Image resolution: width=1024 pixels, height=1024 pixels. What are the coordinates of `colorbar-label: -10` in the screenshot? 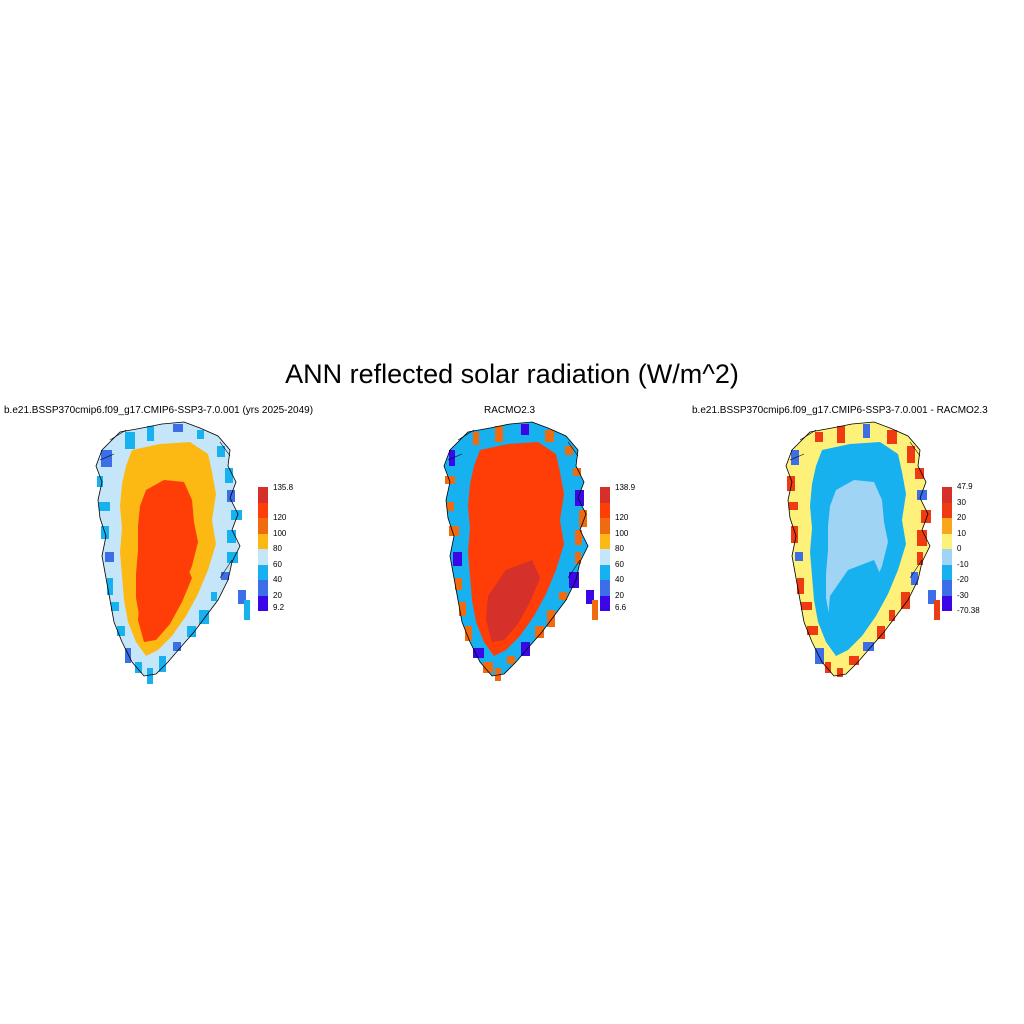 It's located at (963, 564).